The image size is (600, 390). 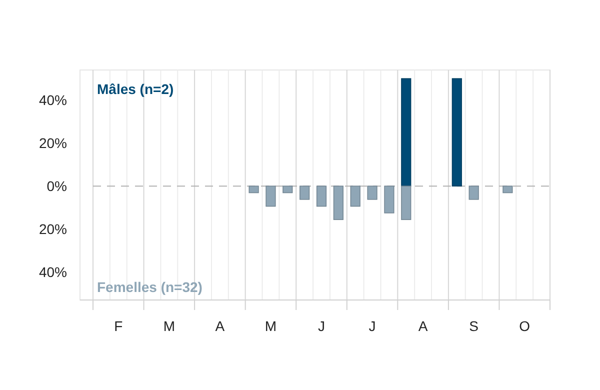 I want to click on text: Mâles (n=2), so click(x=135, y=89).